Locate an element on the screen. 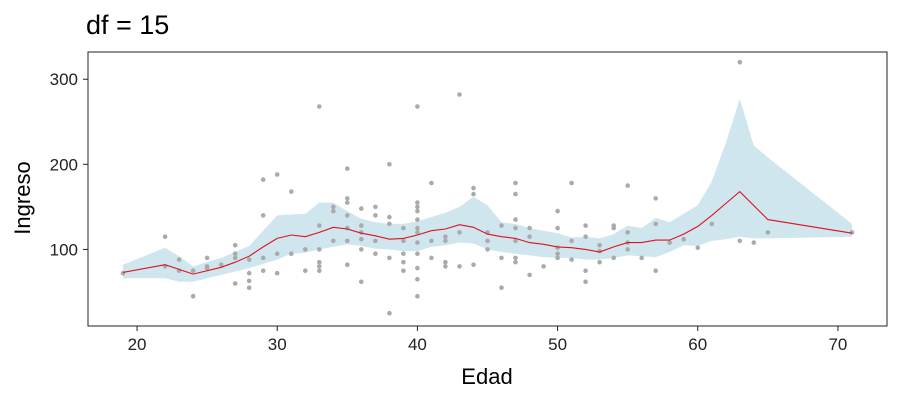 The width and height of the screenshot is (900, 400). y-axis: 100 200 300 is located at coordinates (69, 164).